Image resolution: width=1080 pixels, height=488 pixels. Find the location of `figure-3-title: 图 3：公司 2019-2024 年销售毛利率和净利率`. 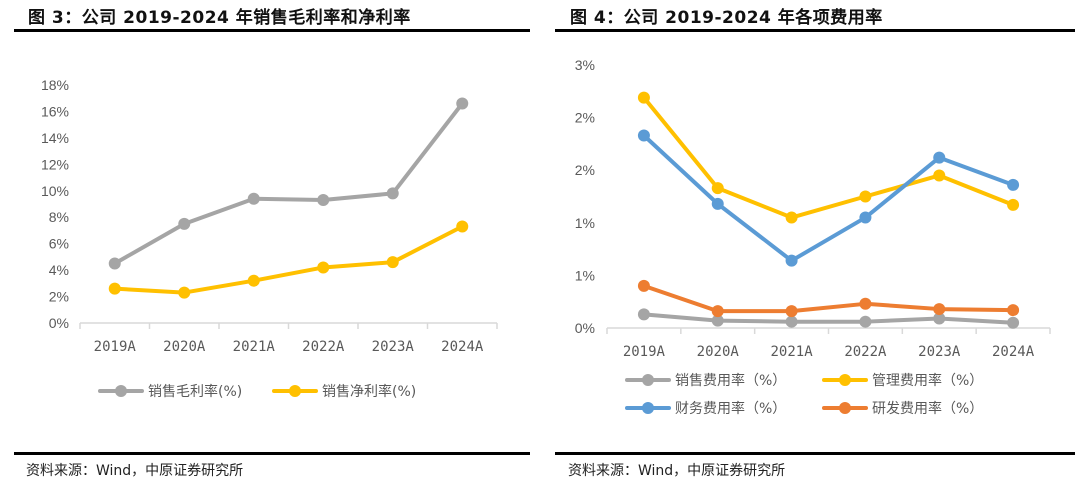

figure-3-title: 图 3：公司 2019-2024 年销售毛利率和净利率 is located at coordinates (219, 18).